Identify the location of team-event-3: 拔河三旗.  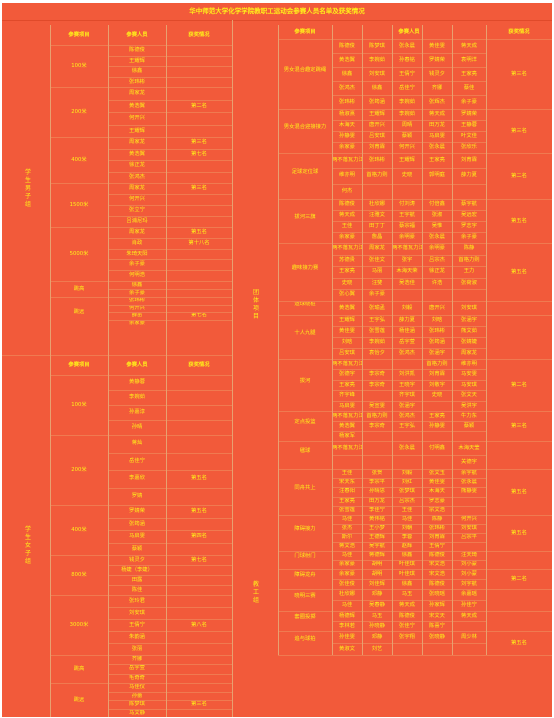
(305, 217).